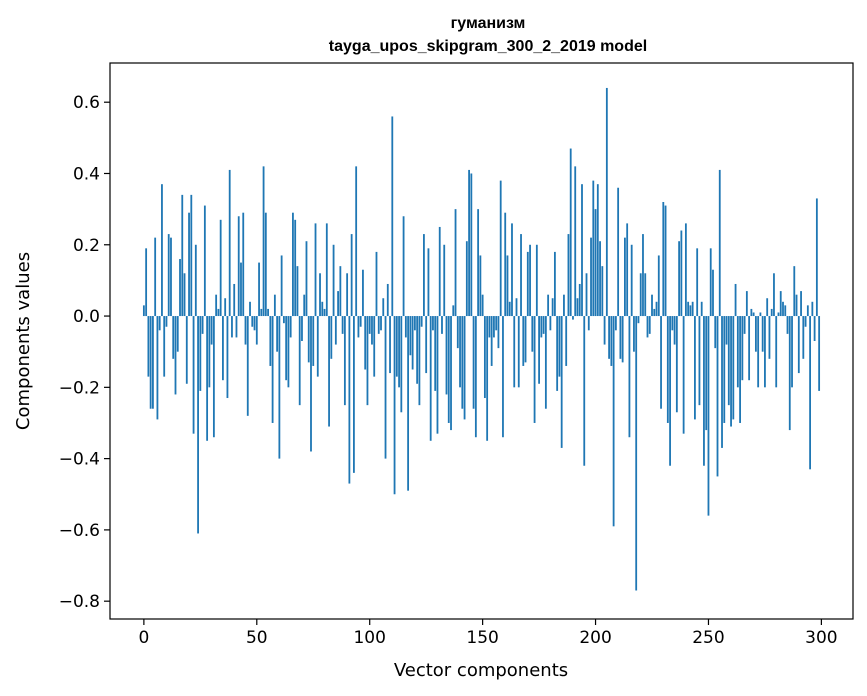  Describe the element at coordinates (79, 602) in the screenshot. I see `y-tick-label: −0.8` at that location.